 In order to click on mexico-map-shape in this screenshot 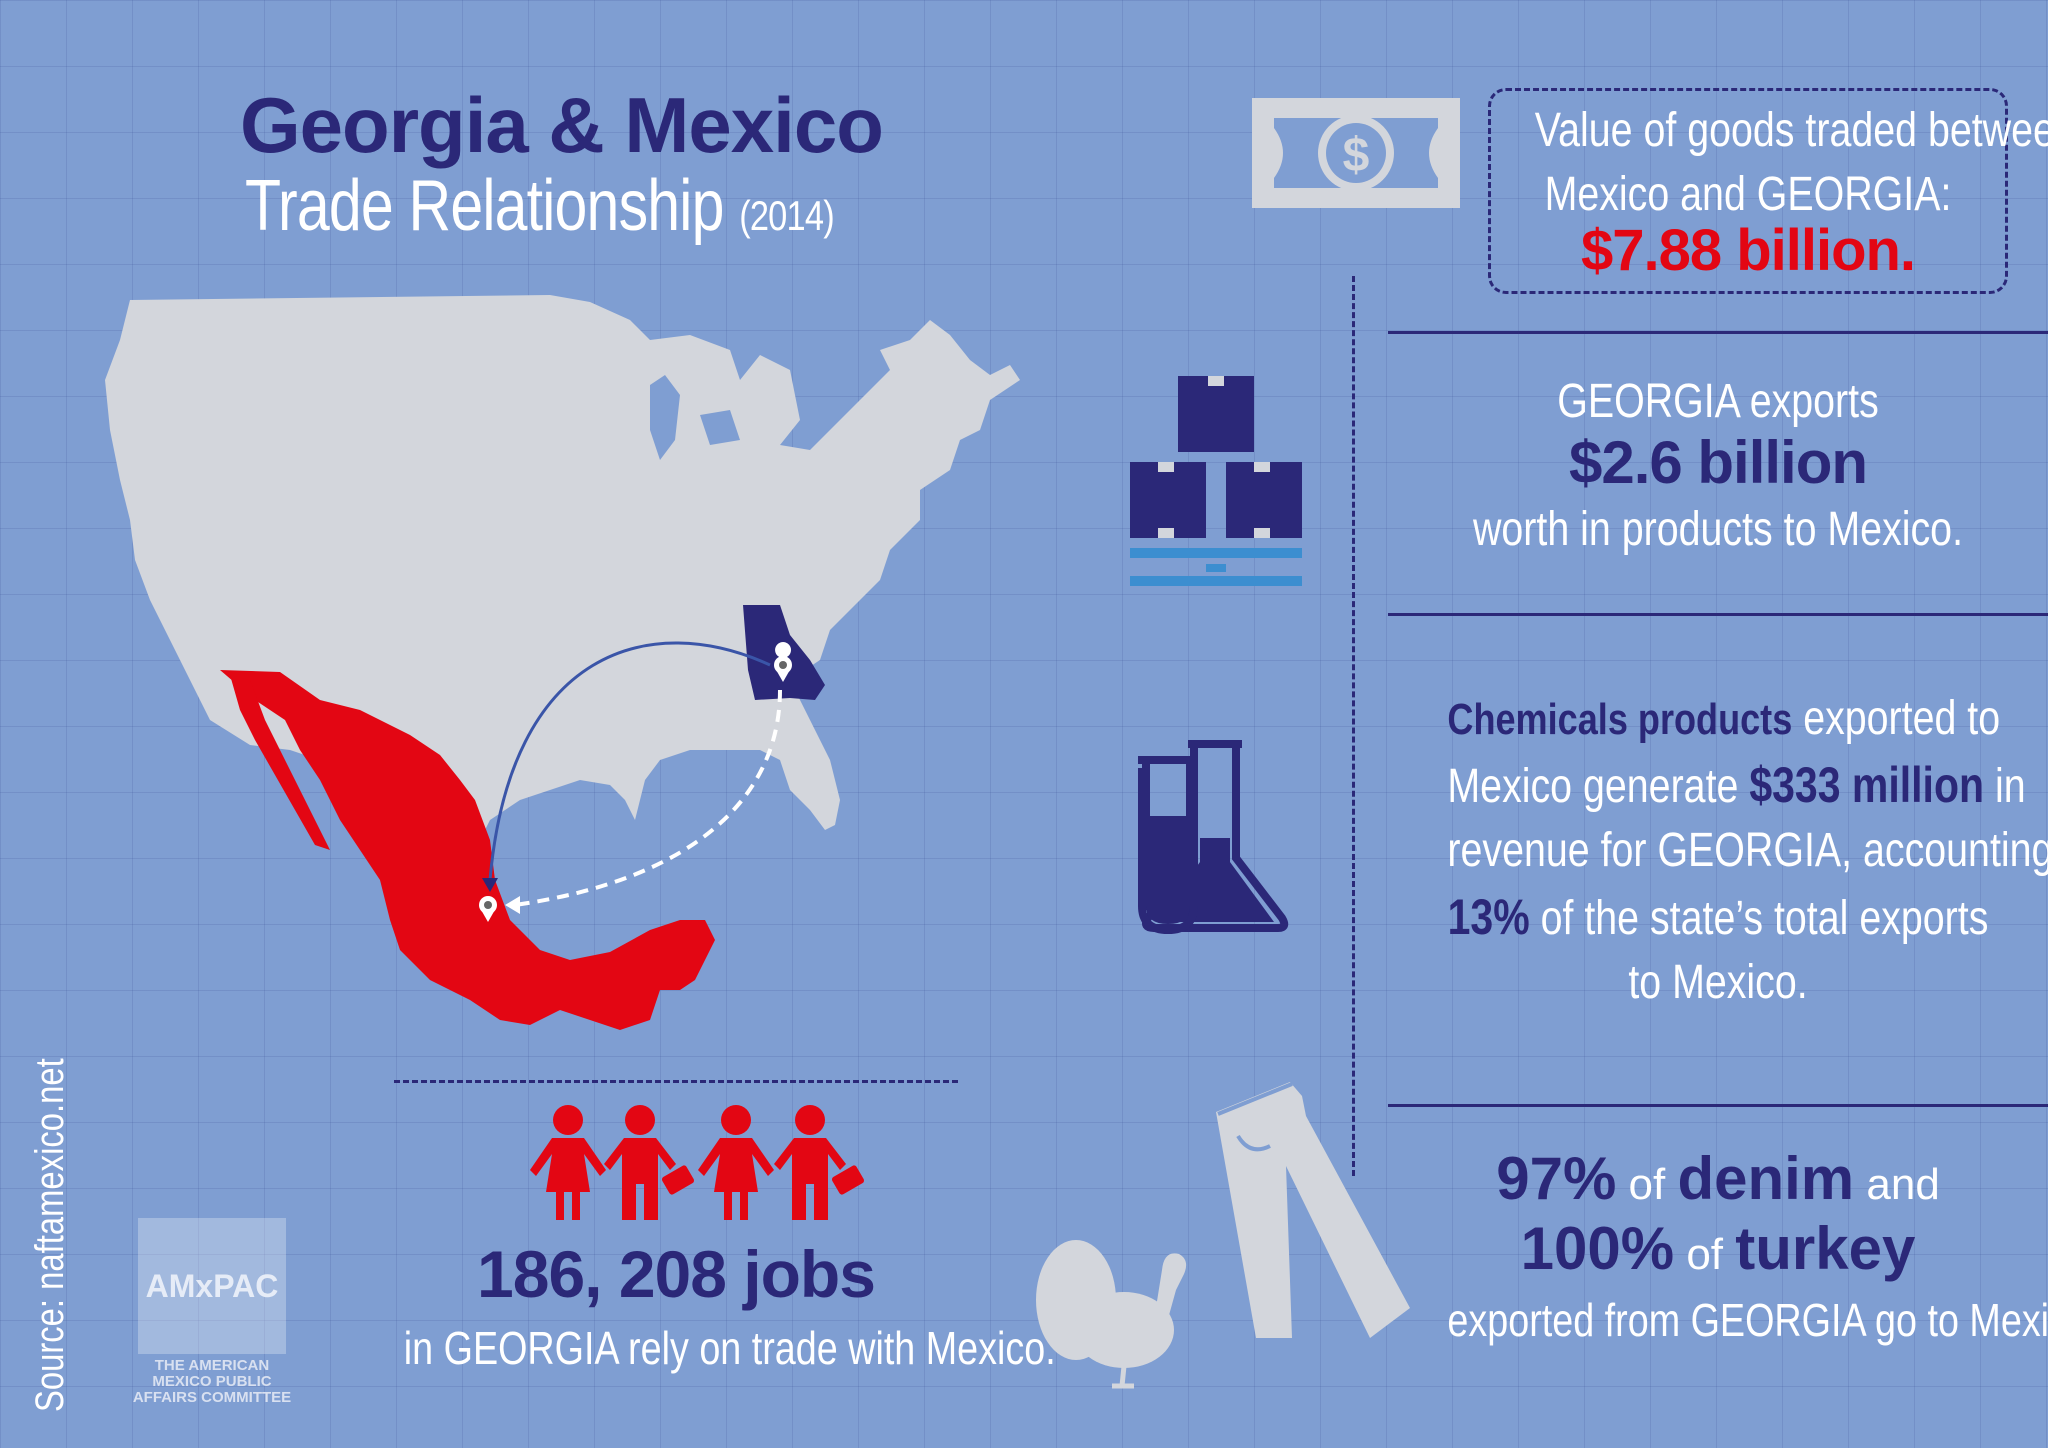, I will do `click(467, 850)`.